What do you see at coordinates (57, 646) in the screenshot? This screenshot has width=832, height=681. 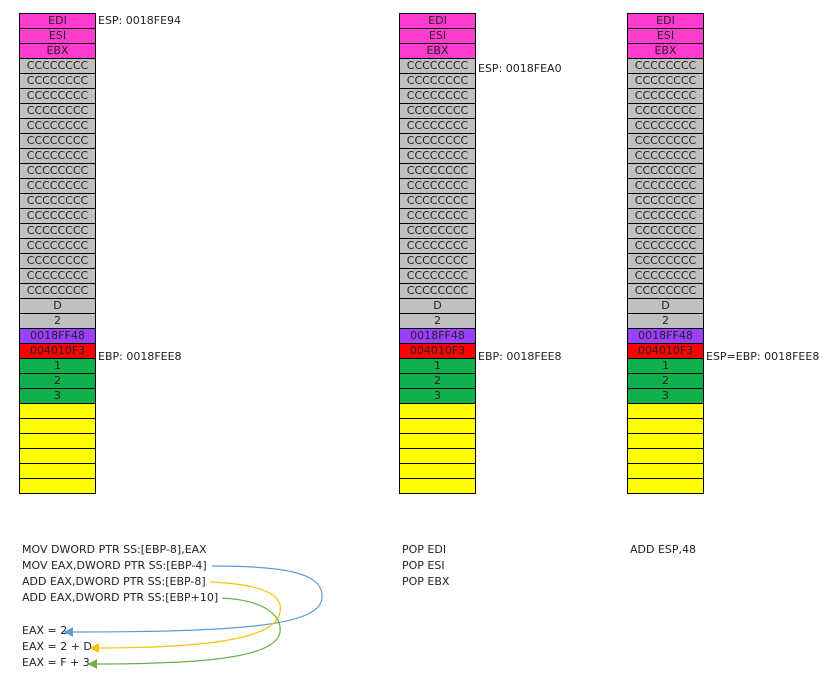 I see `result-line: EAX = 2 + D` at bounding box center [57, 646].